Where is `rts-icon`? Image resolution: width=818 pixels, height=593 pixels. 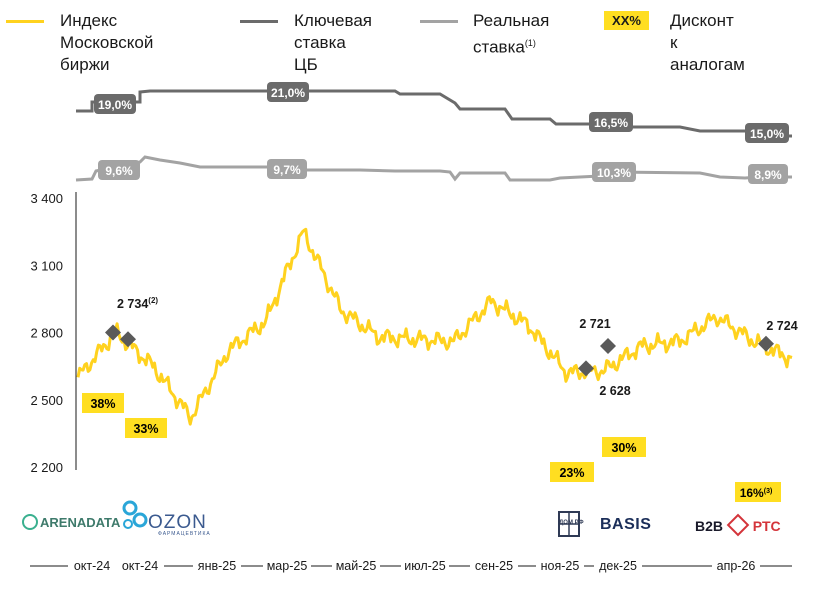
rts-icon is located at coordinates (738, 525).